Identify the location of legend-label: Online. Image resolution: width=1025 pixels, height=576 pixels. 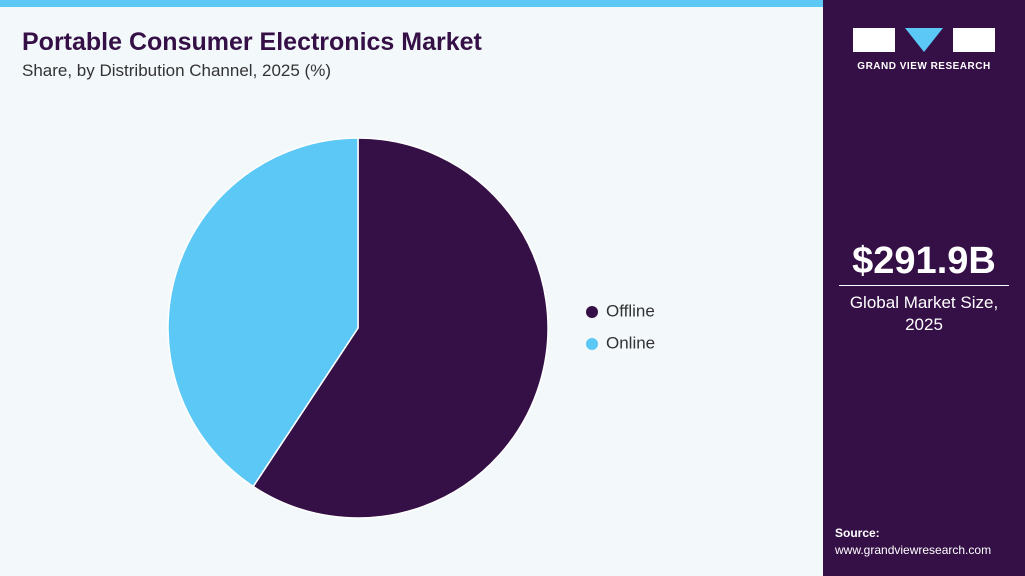
(630, 342).